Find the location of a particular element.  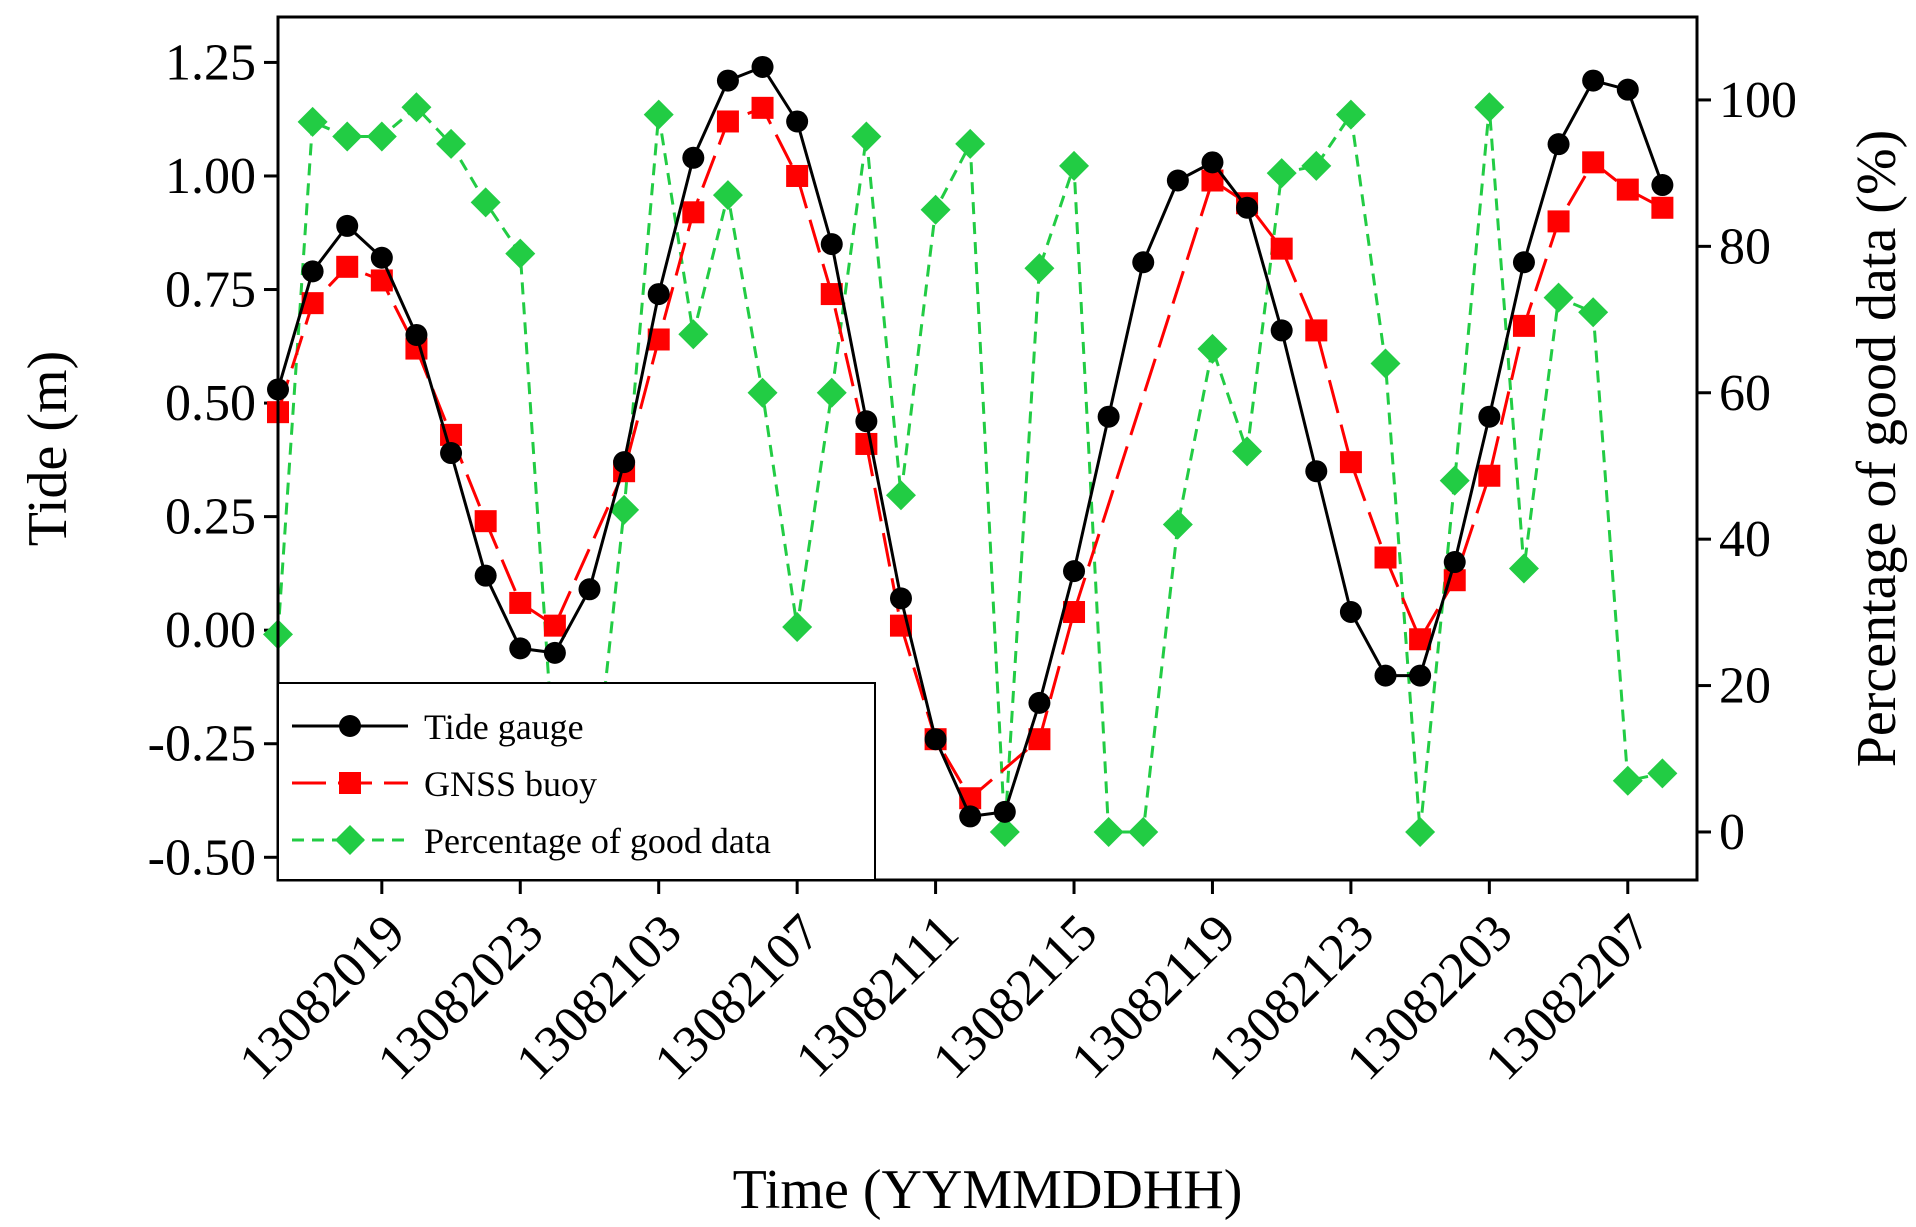

left-axis-ticks: 1.25 1.00 0.75 0.50 0.25 0.00 -0.25 -0.50 is located at coordinates (213, 460).